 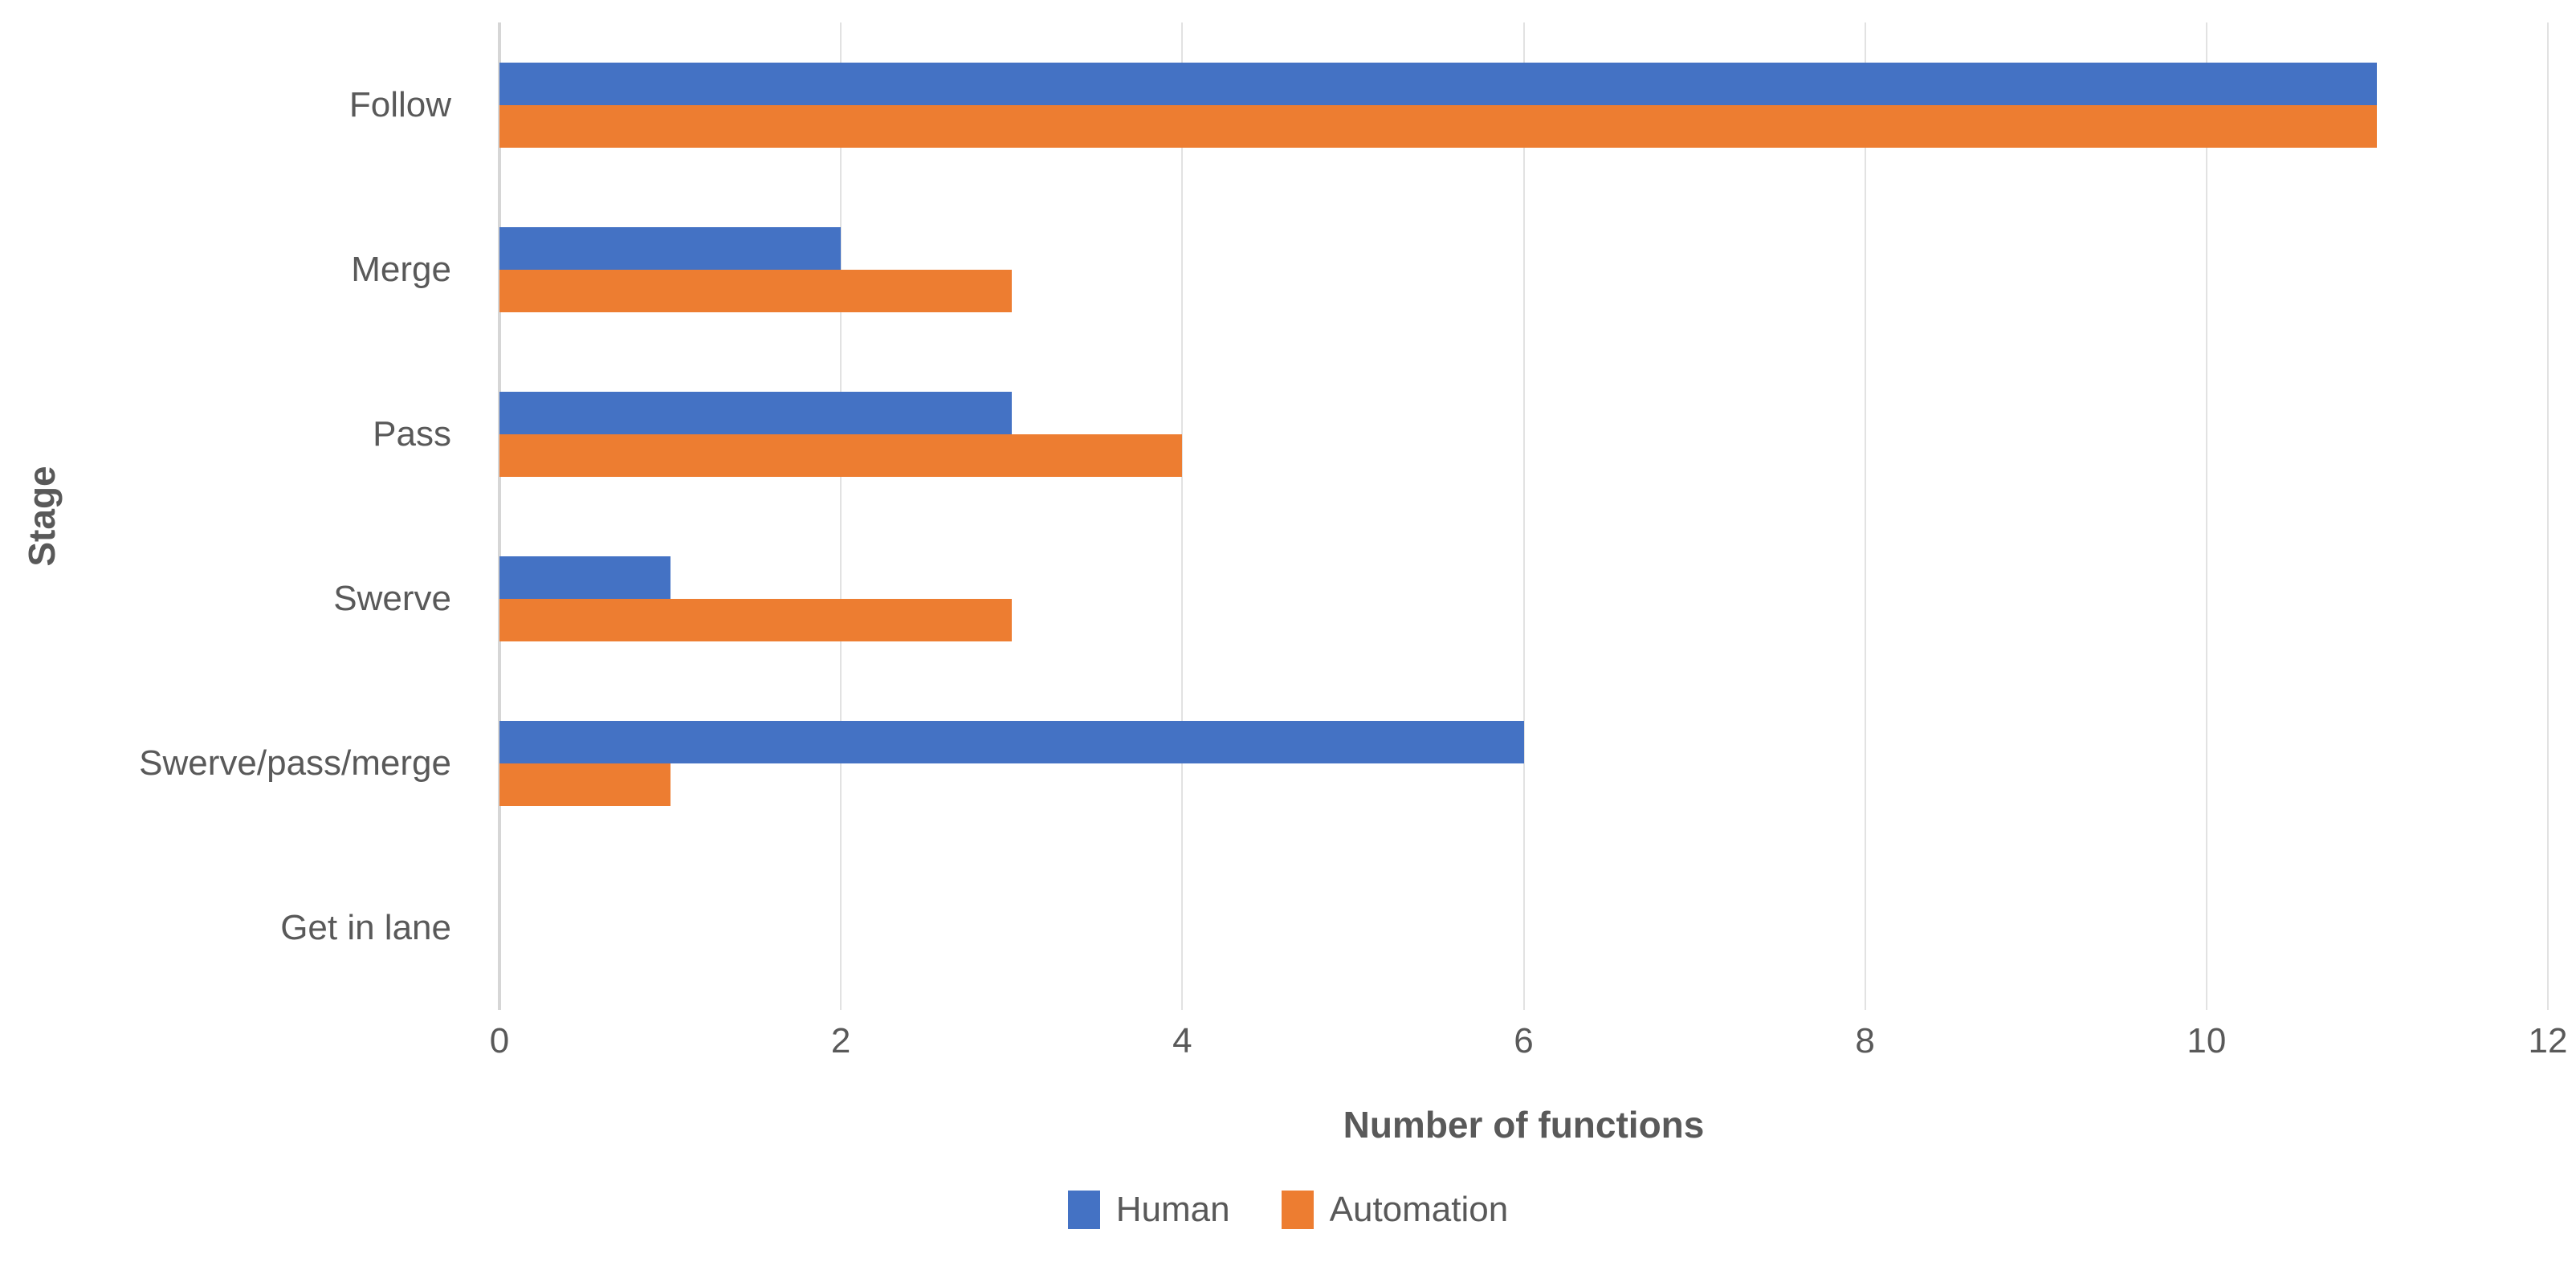 I want to click on x-tick-label: 12, so click(x=2548, y=1040).